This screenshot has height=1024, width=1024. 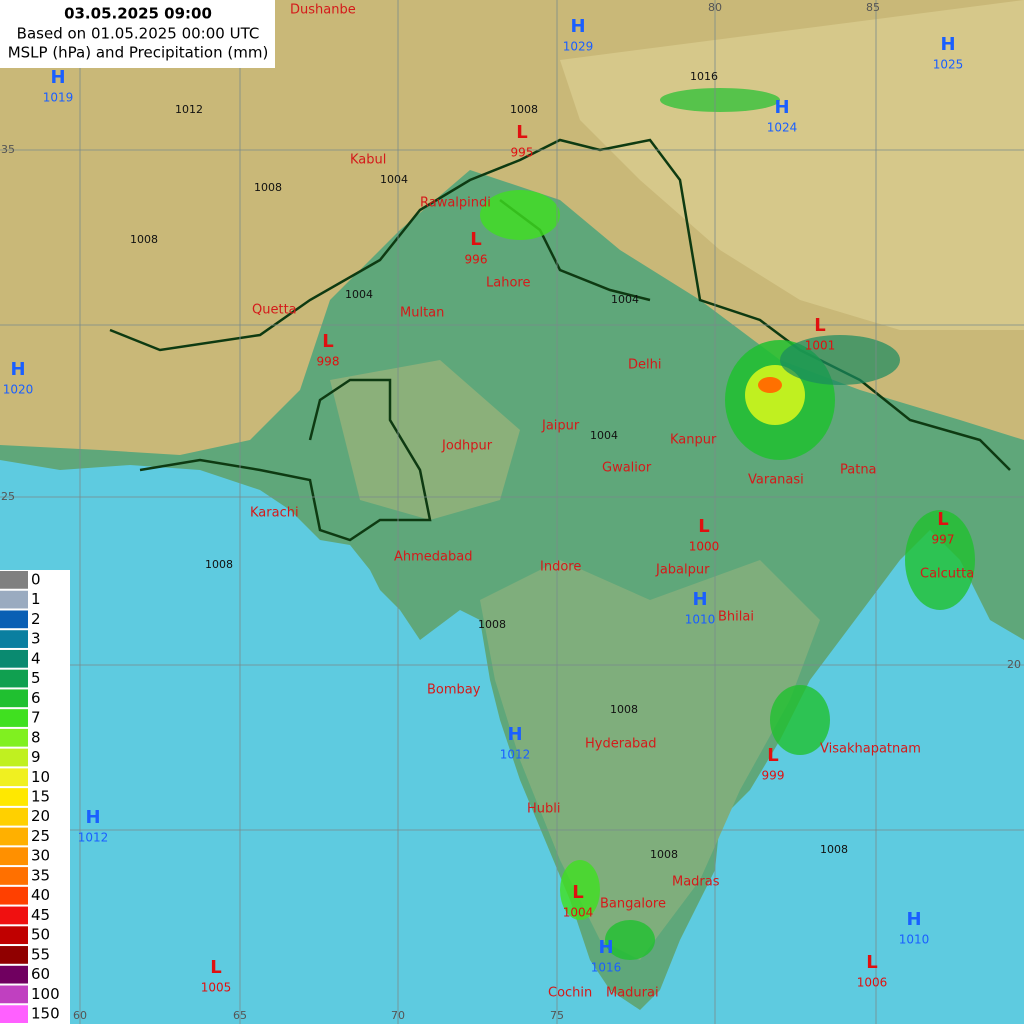 I want to click on pressure-value: 1005, so click(x=216, y=988).